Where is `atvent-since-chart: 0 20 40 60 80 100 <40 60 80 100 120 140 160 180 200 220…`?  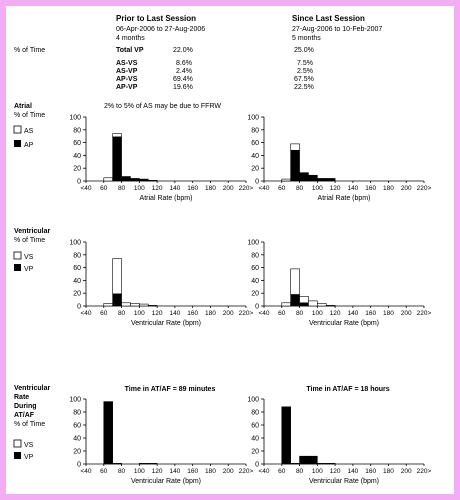
atvent-since-chart: 0 20 40 60 80 100 <40 60 80 100 120 140 160 180 200 220… is located at coordinates (339, 435).